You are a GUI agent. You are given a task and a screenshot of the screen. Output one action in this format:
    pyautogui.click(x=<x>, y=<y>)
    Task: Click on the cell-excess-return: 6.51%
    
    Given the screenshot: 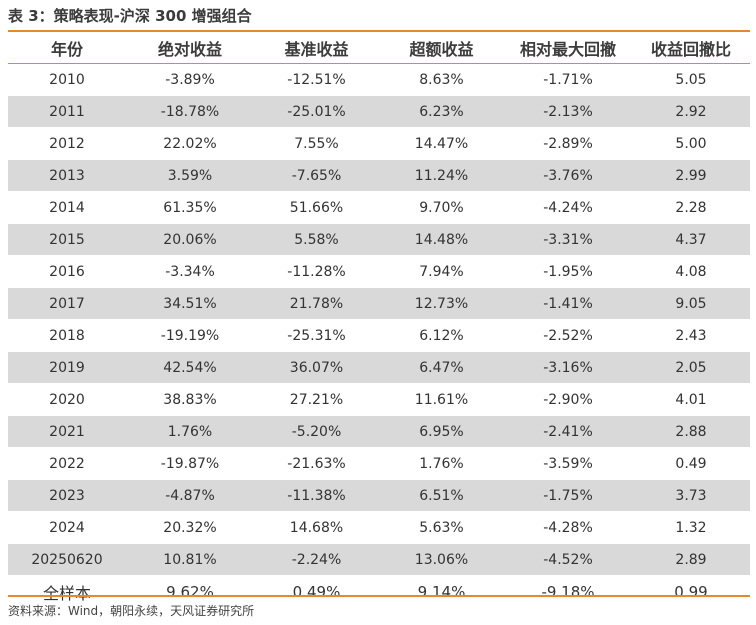 What is the action you would take?
    pyautogui.click(x=441, y=495)
    